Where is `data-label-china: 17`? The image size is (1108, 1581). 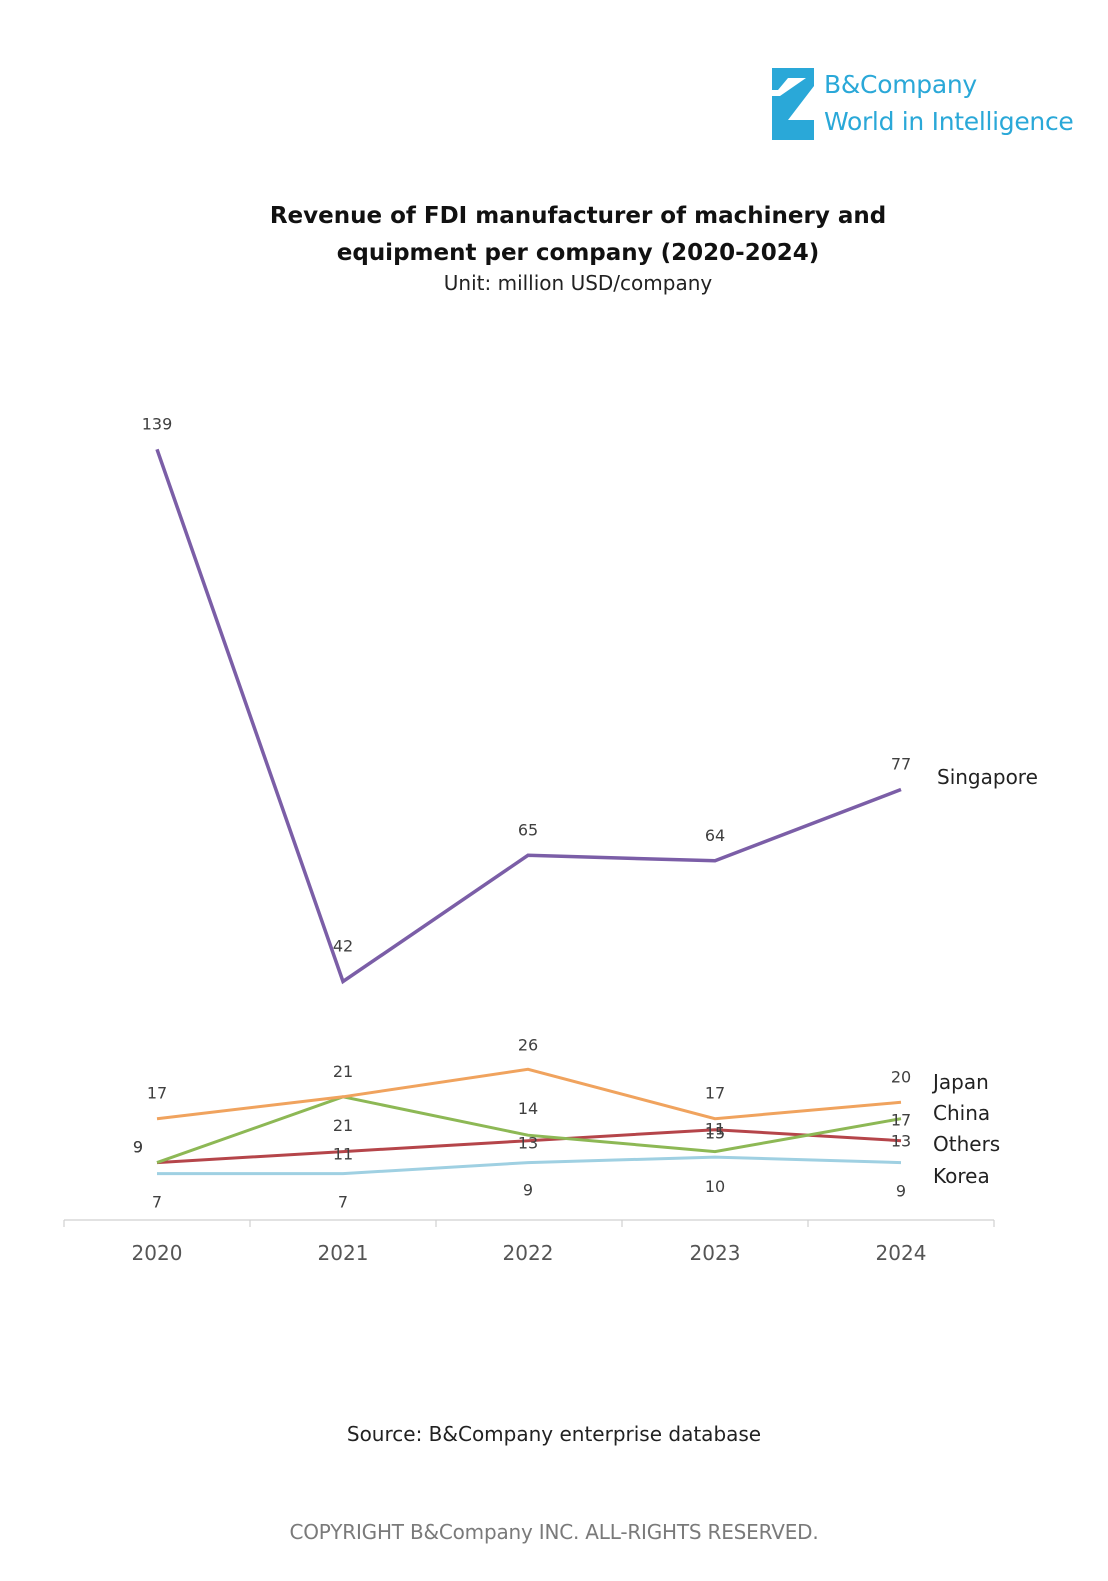
data-label-china: 17 is located at coordinates (901, 1120).